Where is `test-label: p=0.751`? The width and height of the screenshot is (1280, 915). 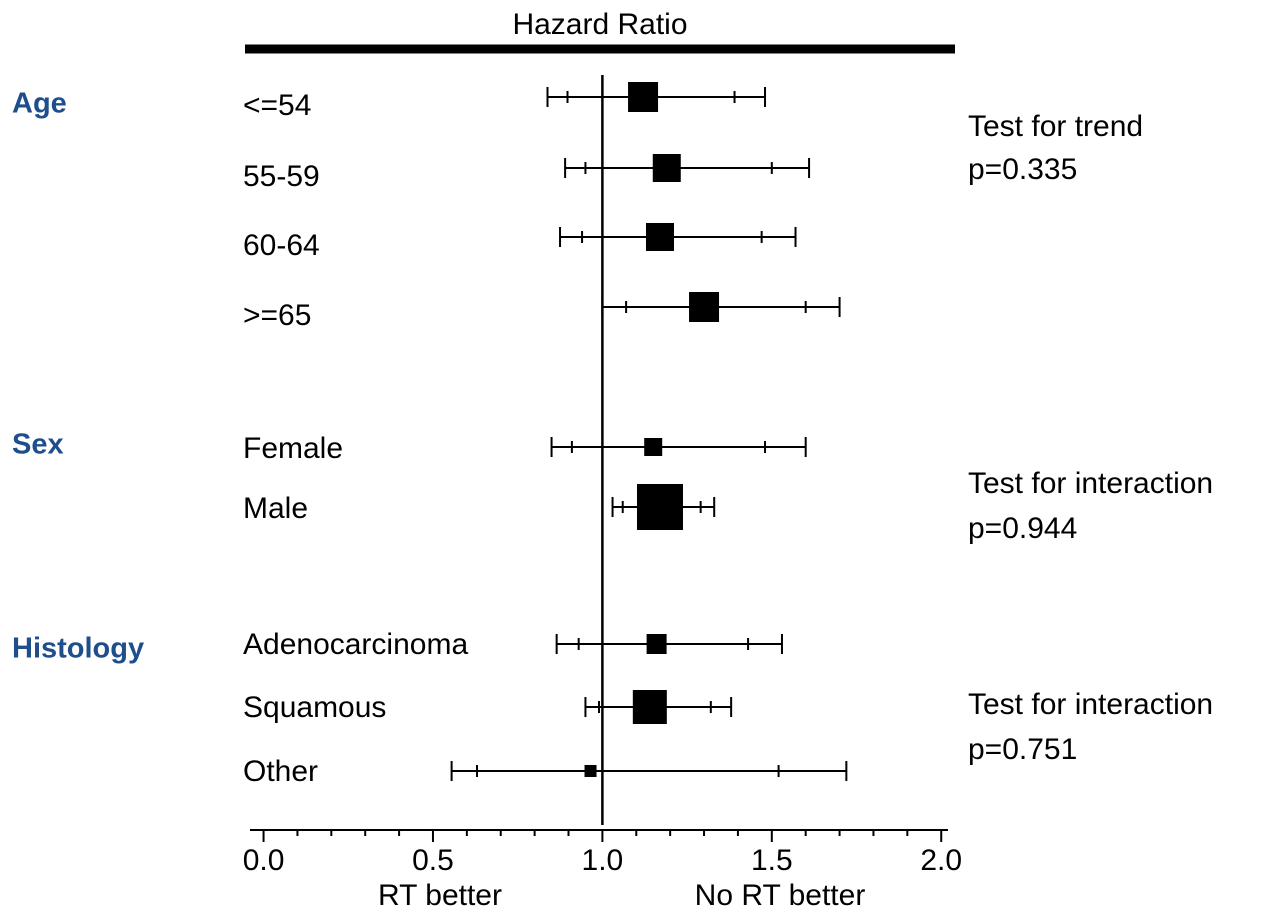 test-label: p=0.751 is located at coordinates (1022, 749).